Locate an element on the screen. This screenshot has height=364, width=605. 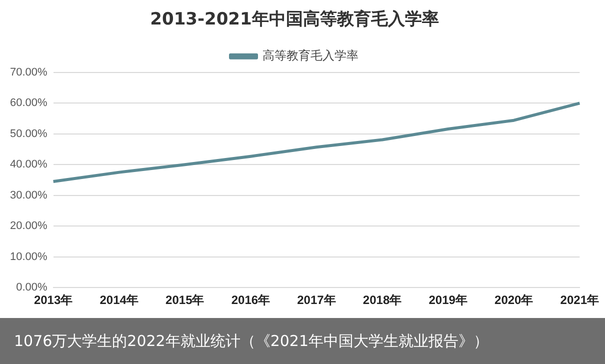
x-tick-label: 2017年 is located at coordinates (316, 300).